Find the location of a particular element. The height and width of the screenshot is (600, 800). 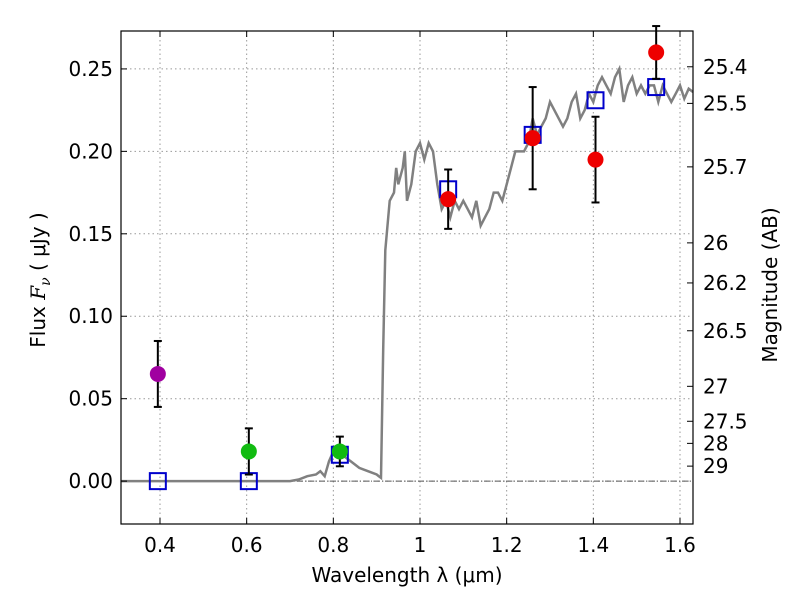

x-tick-label: 0.8 is located at coordinates (333, 545).